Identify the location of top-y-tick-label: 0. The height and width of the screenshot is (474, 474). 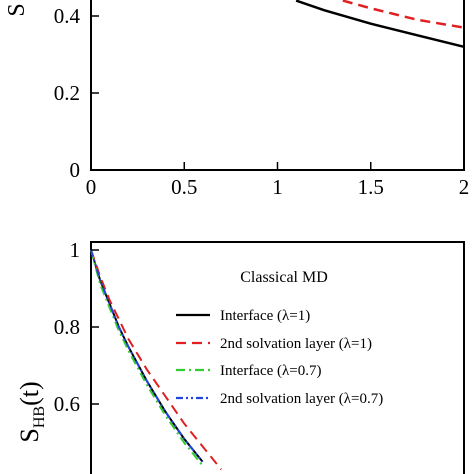
(75, 170).